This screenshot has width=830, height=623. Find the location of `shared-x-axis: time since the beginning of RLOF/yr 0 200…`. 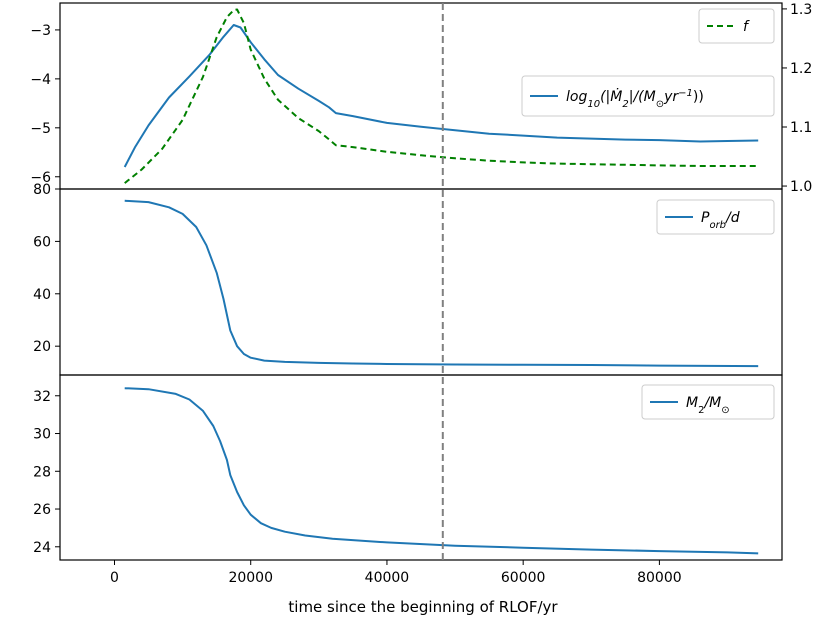

shared-x-axis: time since the beginning of RLOF/yr 0 200… is located at coordinates (396, 588).